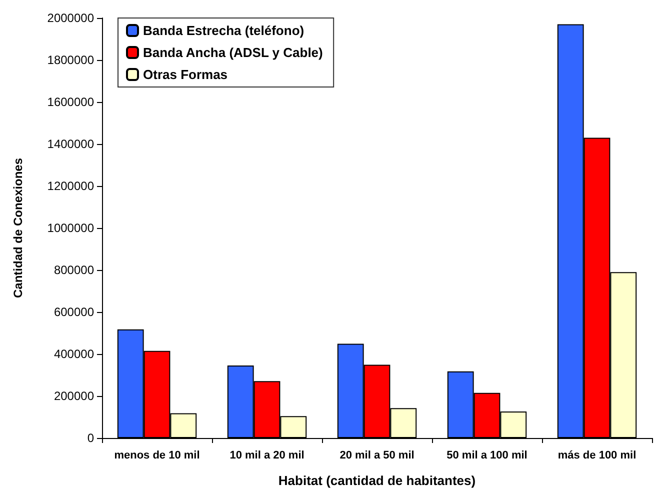  What do you see at coordinates (74, 354) in the screenshot?
I see `y-tick-label: 400000` at bounding box center [74, 354].